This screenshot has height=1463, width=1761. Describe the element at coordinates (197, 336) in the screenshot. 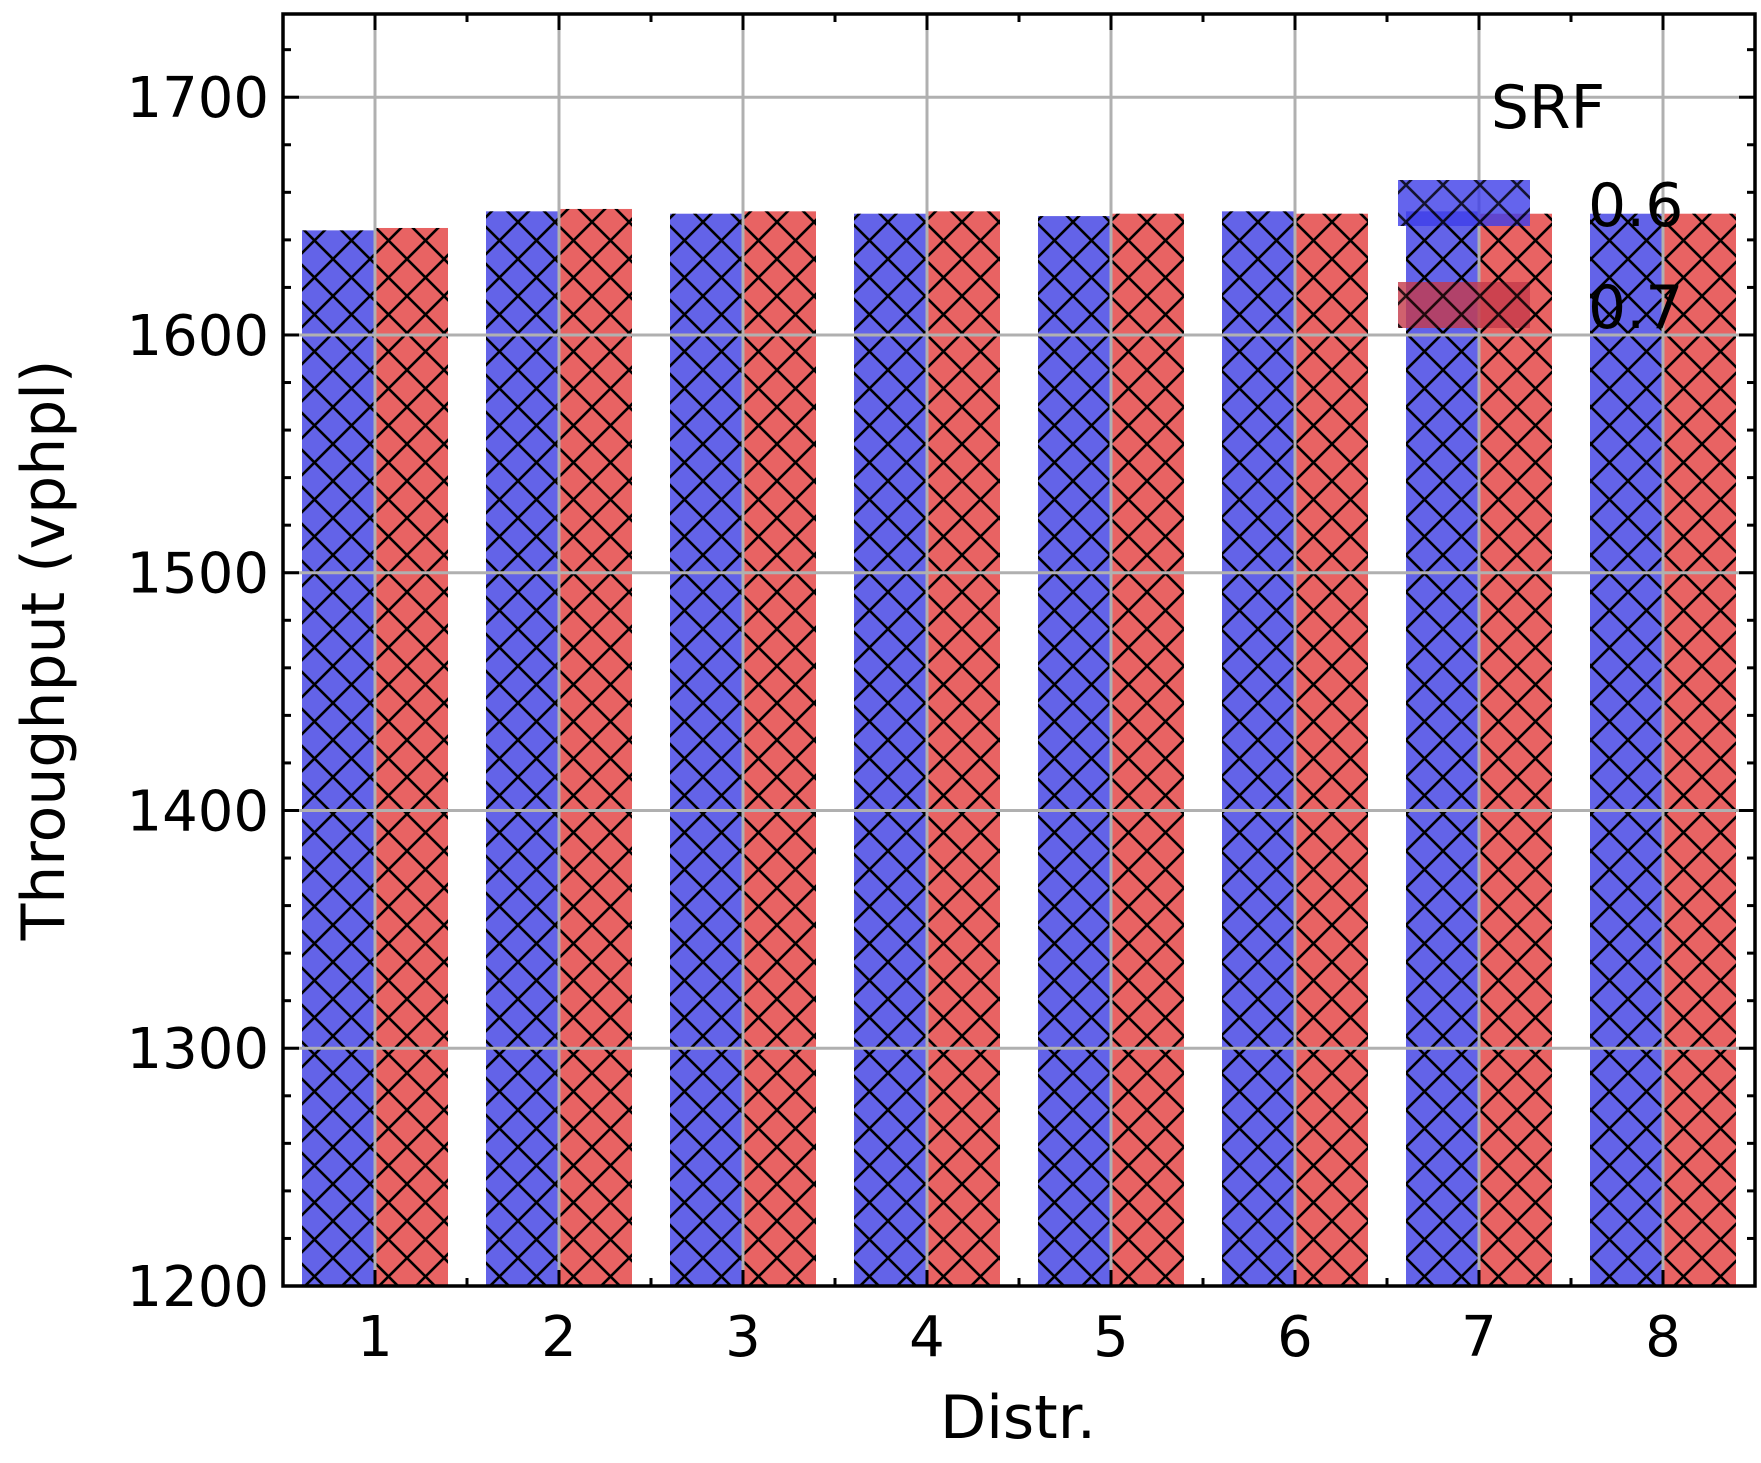

I see `y-tick-label-1600: 1600` at that location.